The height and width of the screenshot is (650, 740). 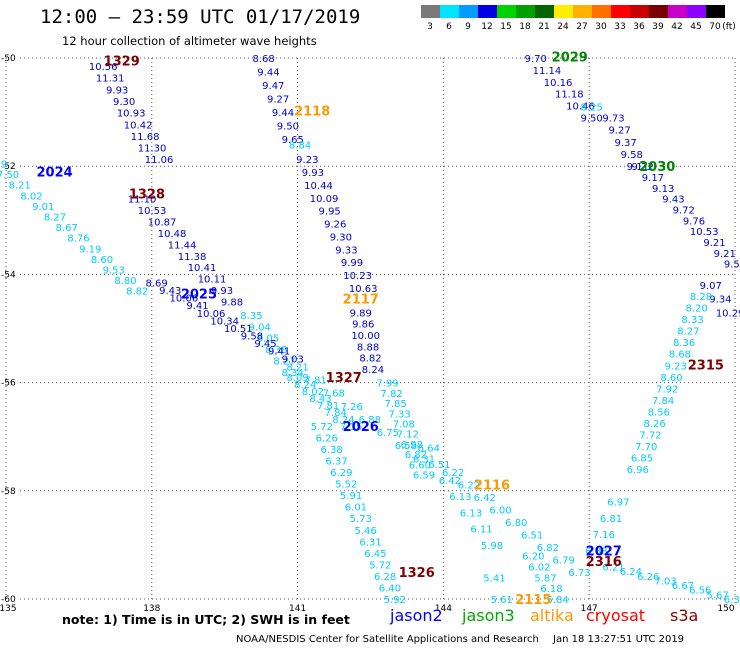 I want to click on longitude-tick-label: 135, so click(x=8, y=609).